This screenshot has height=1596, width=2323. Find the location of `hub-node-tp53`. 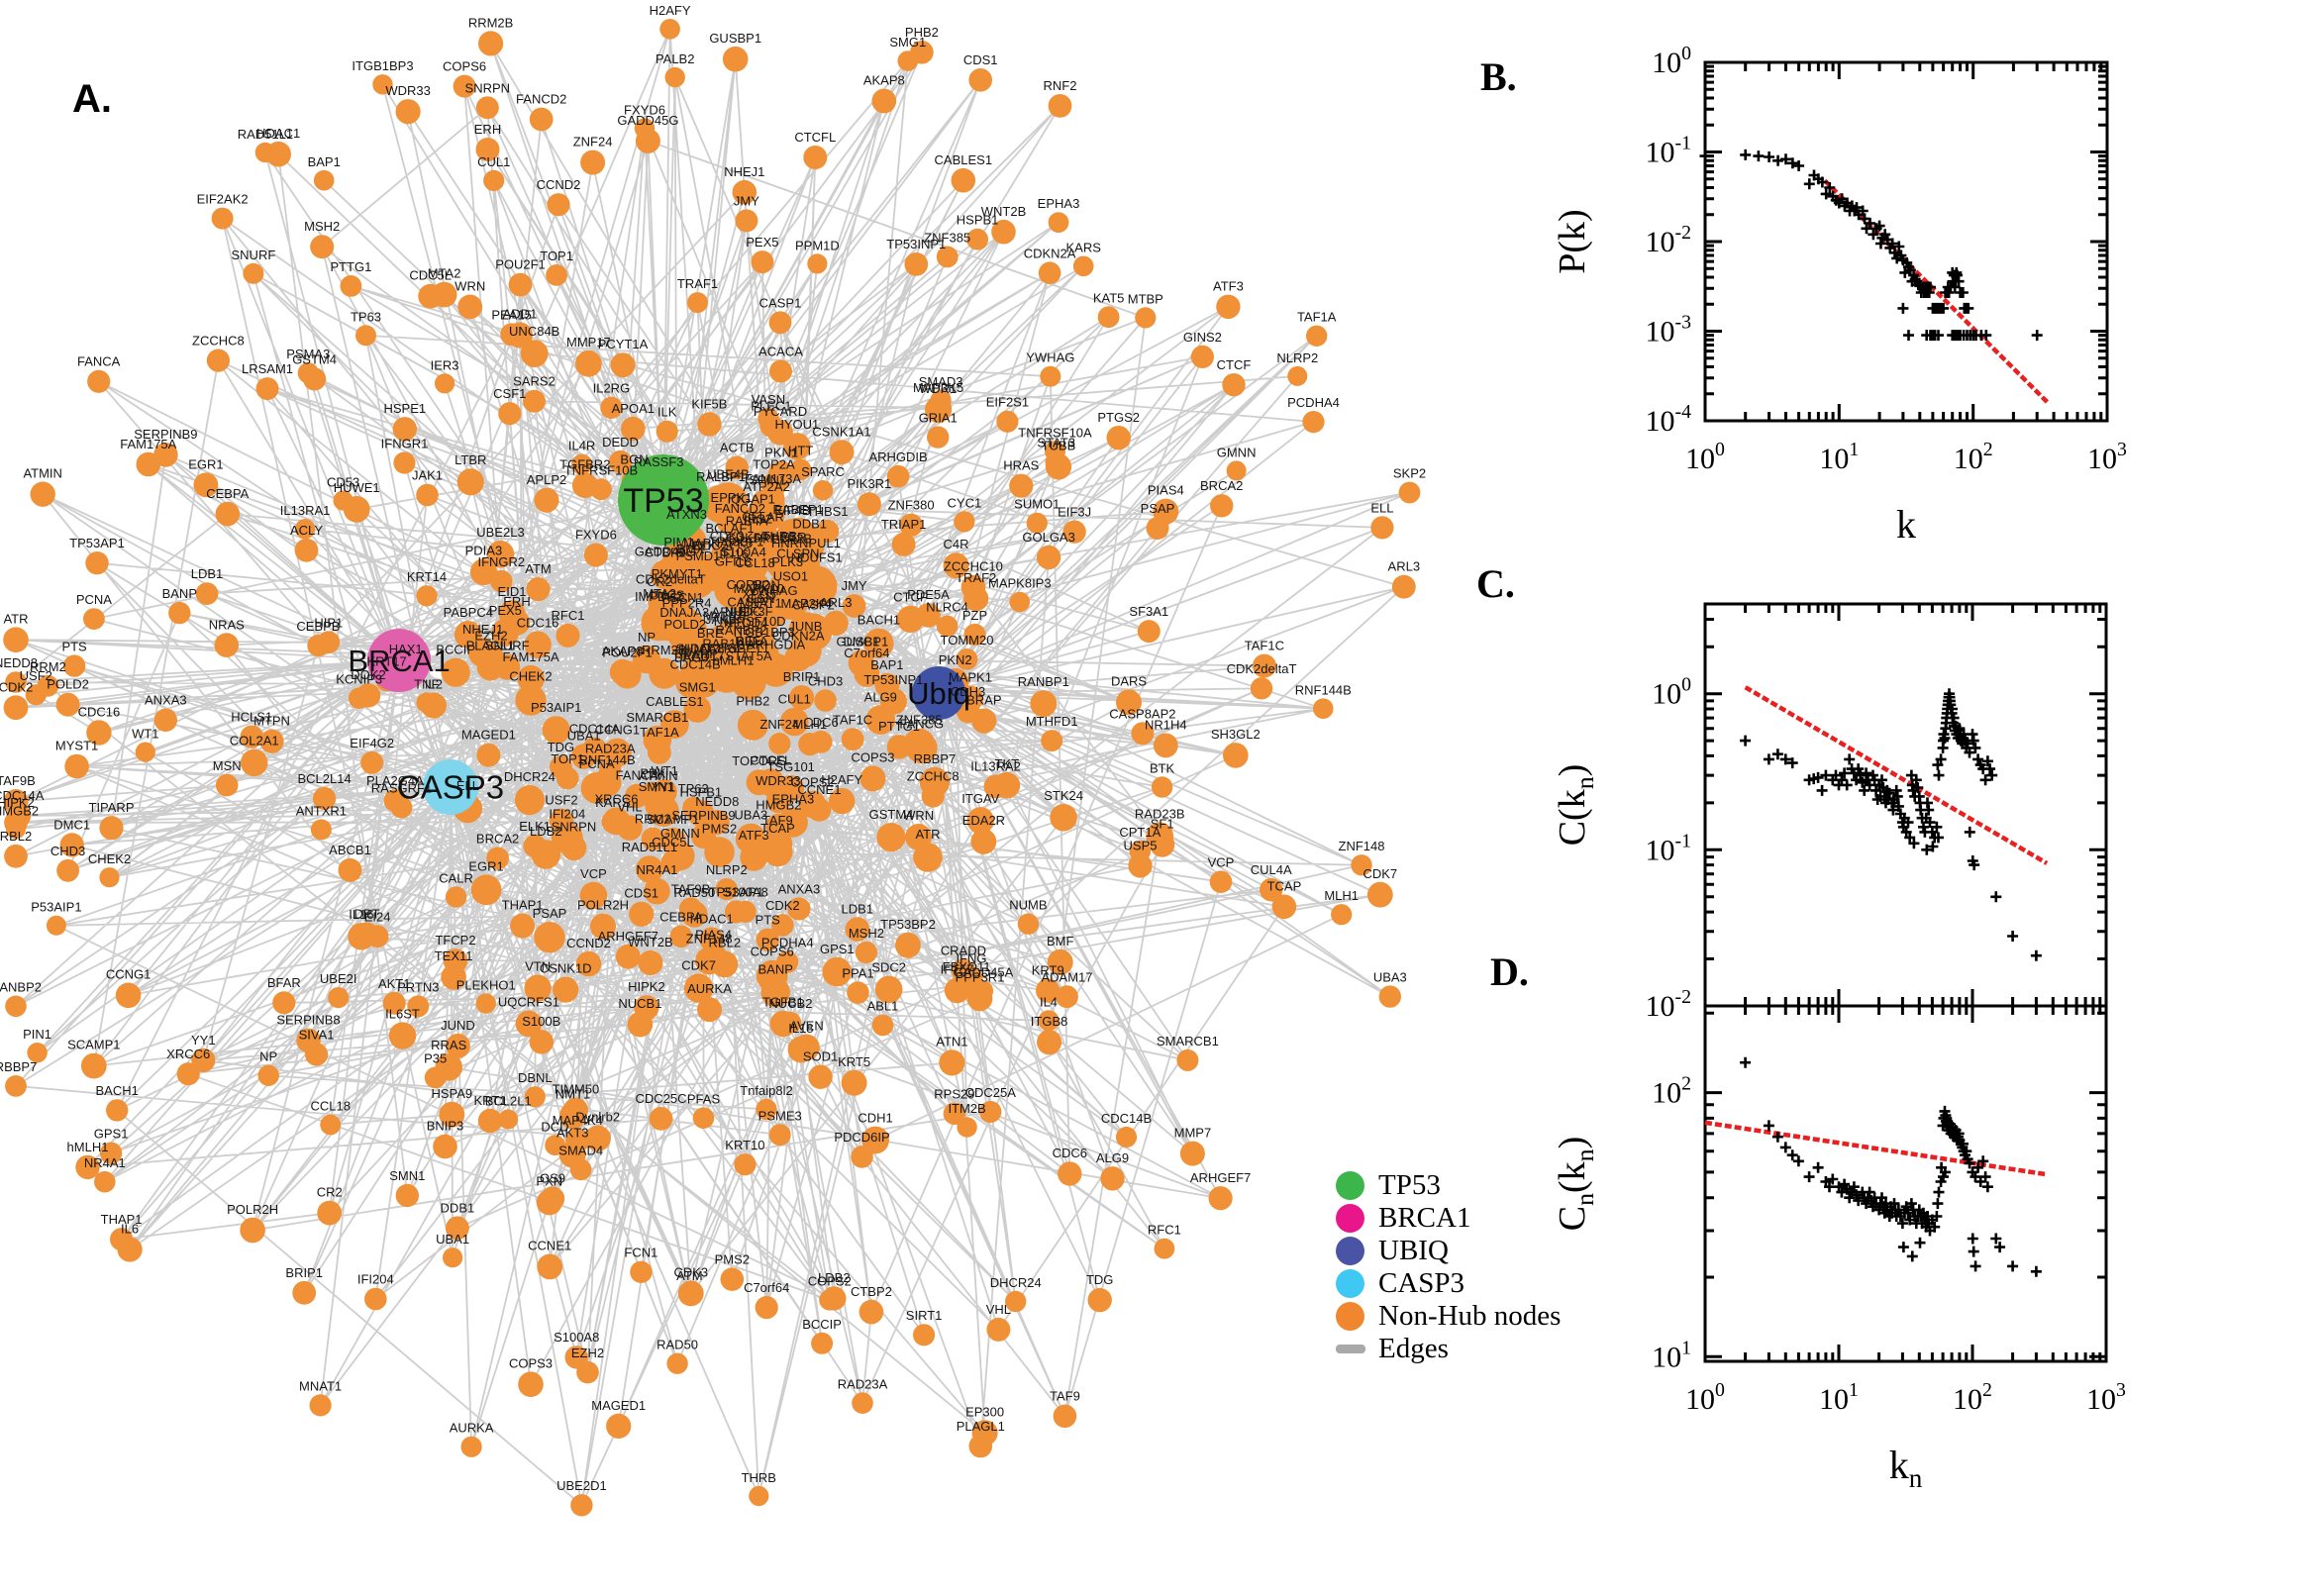

hub-node-tp53 is located at coordinates (663, 500).